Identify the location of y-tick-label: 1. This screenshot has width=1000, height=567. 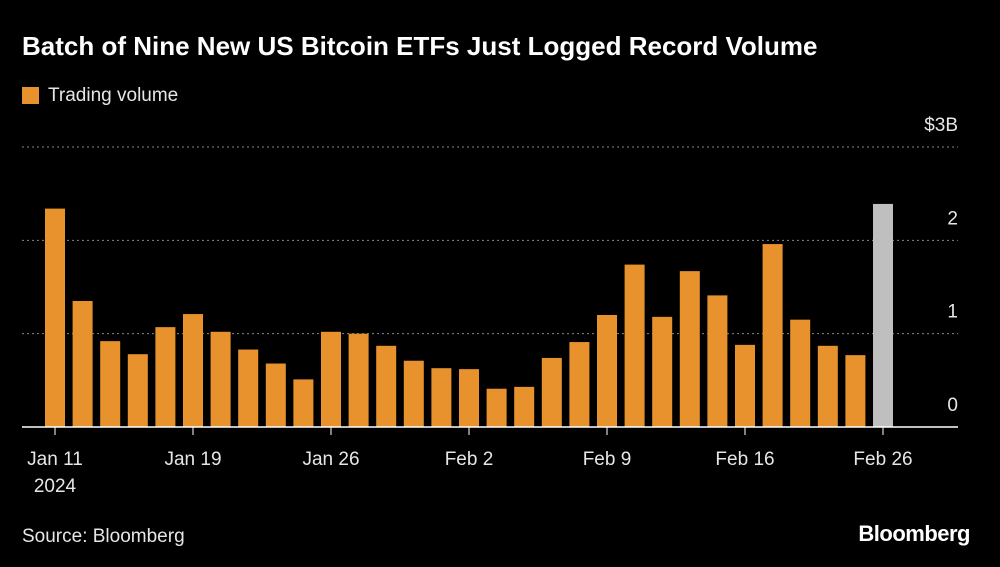
(952, 312).